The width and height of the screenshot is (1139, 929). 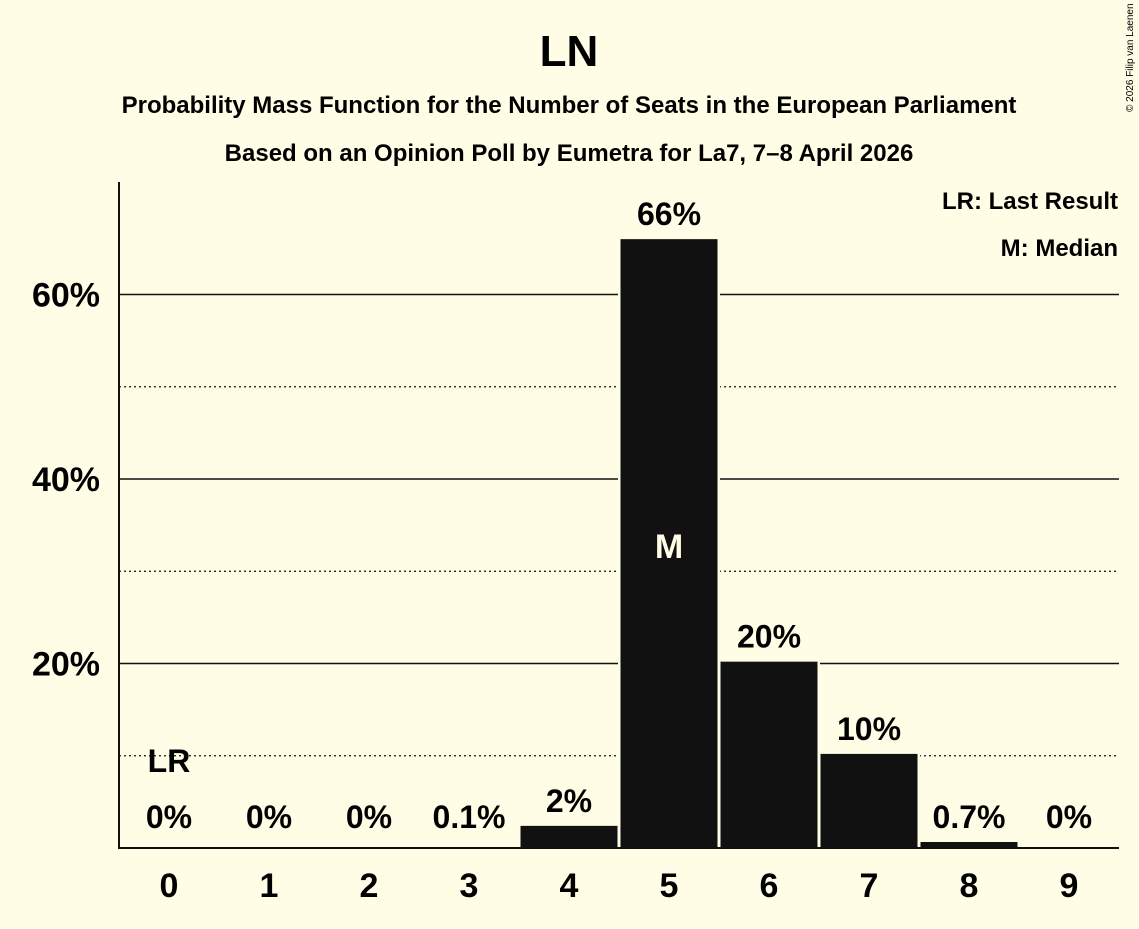 What do you see at coordinates (469, 886) in the screenshot?
I see `x-tick-label: 3` at bounding box center [469, 886].